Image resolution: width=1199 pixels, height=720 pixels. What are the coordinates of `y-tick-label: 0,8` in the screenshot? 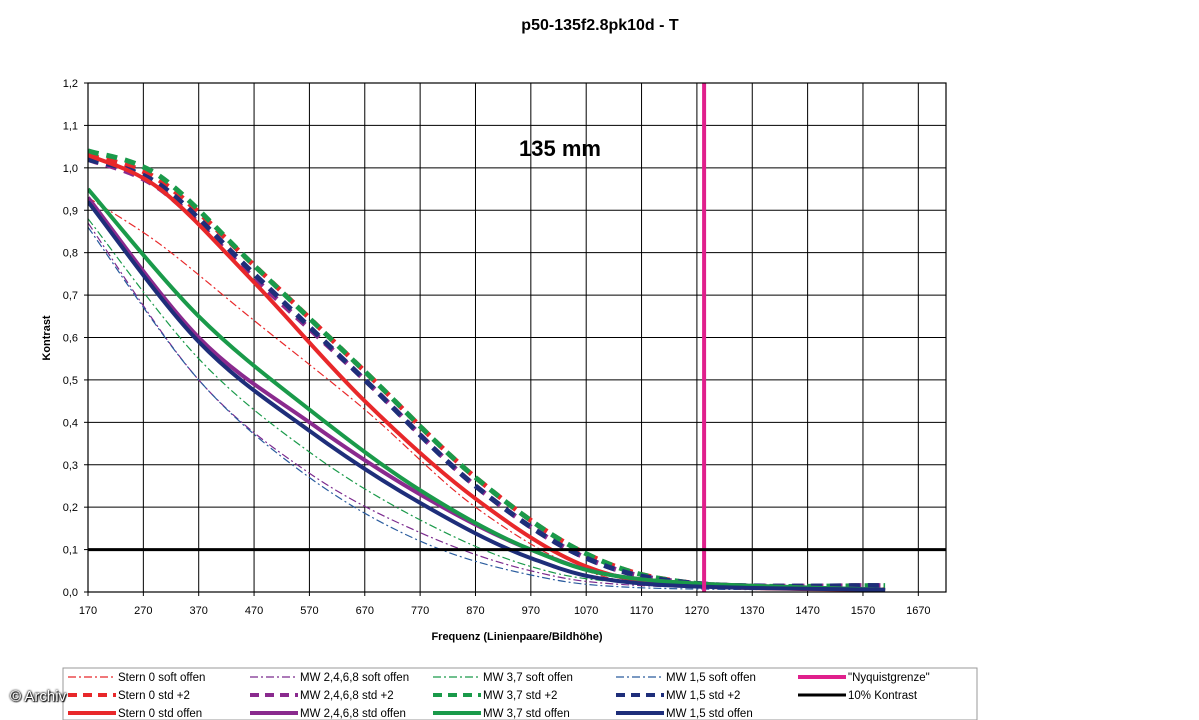 It's located at (70, 254).